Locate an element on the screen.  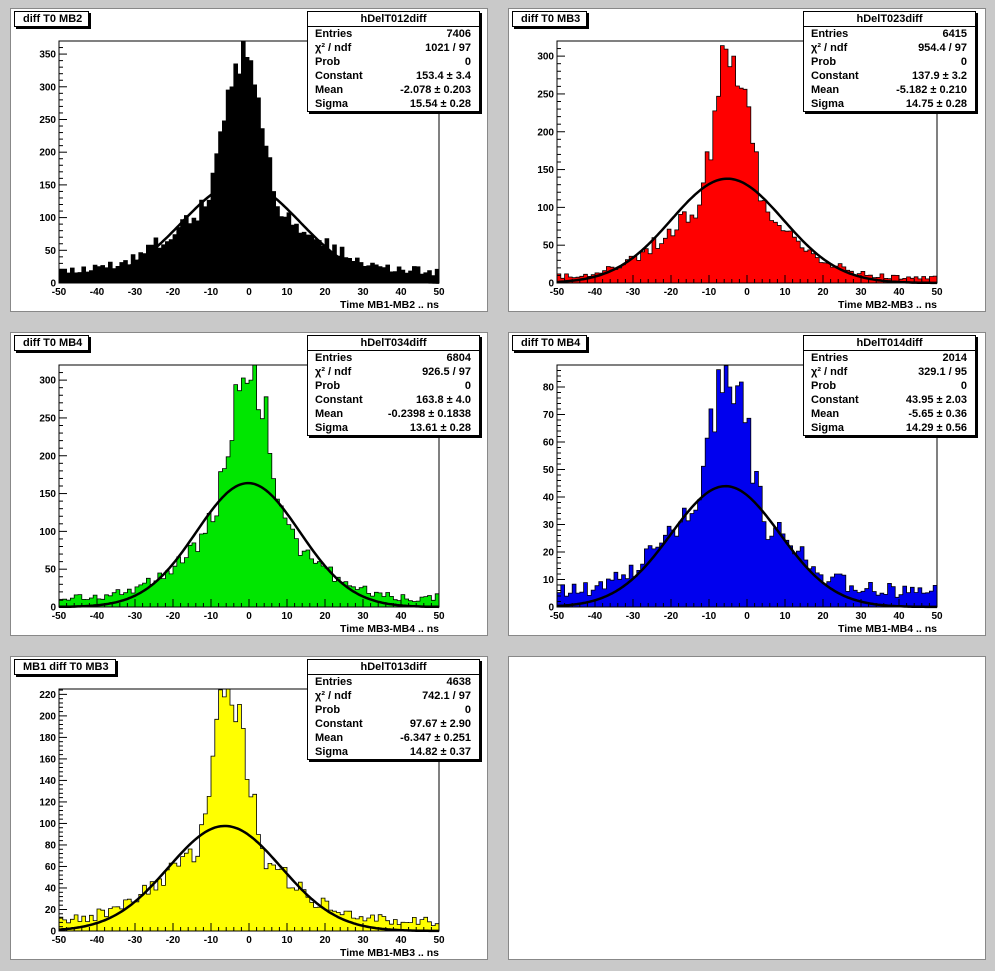
y-tick-label: 300 is located at coordinates (47, 87).